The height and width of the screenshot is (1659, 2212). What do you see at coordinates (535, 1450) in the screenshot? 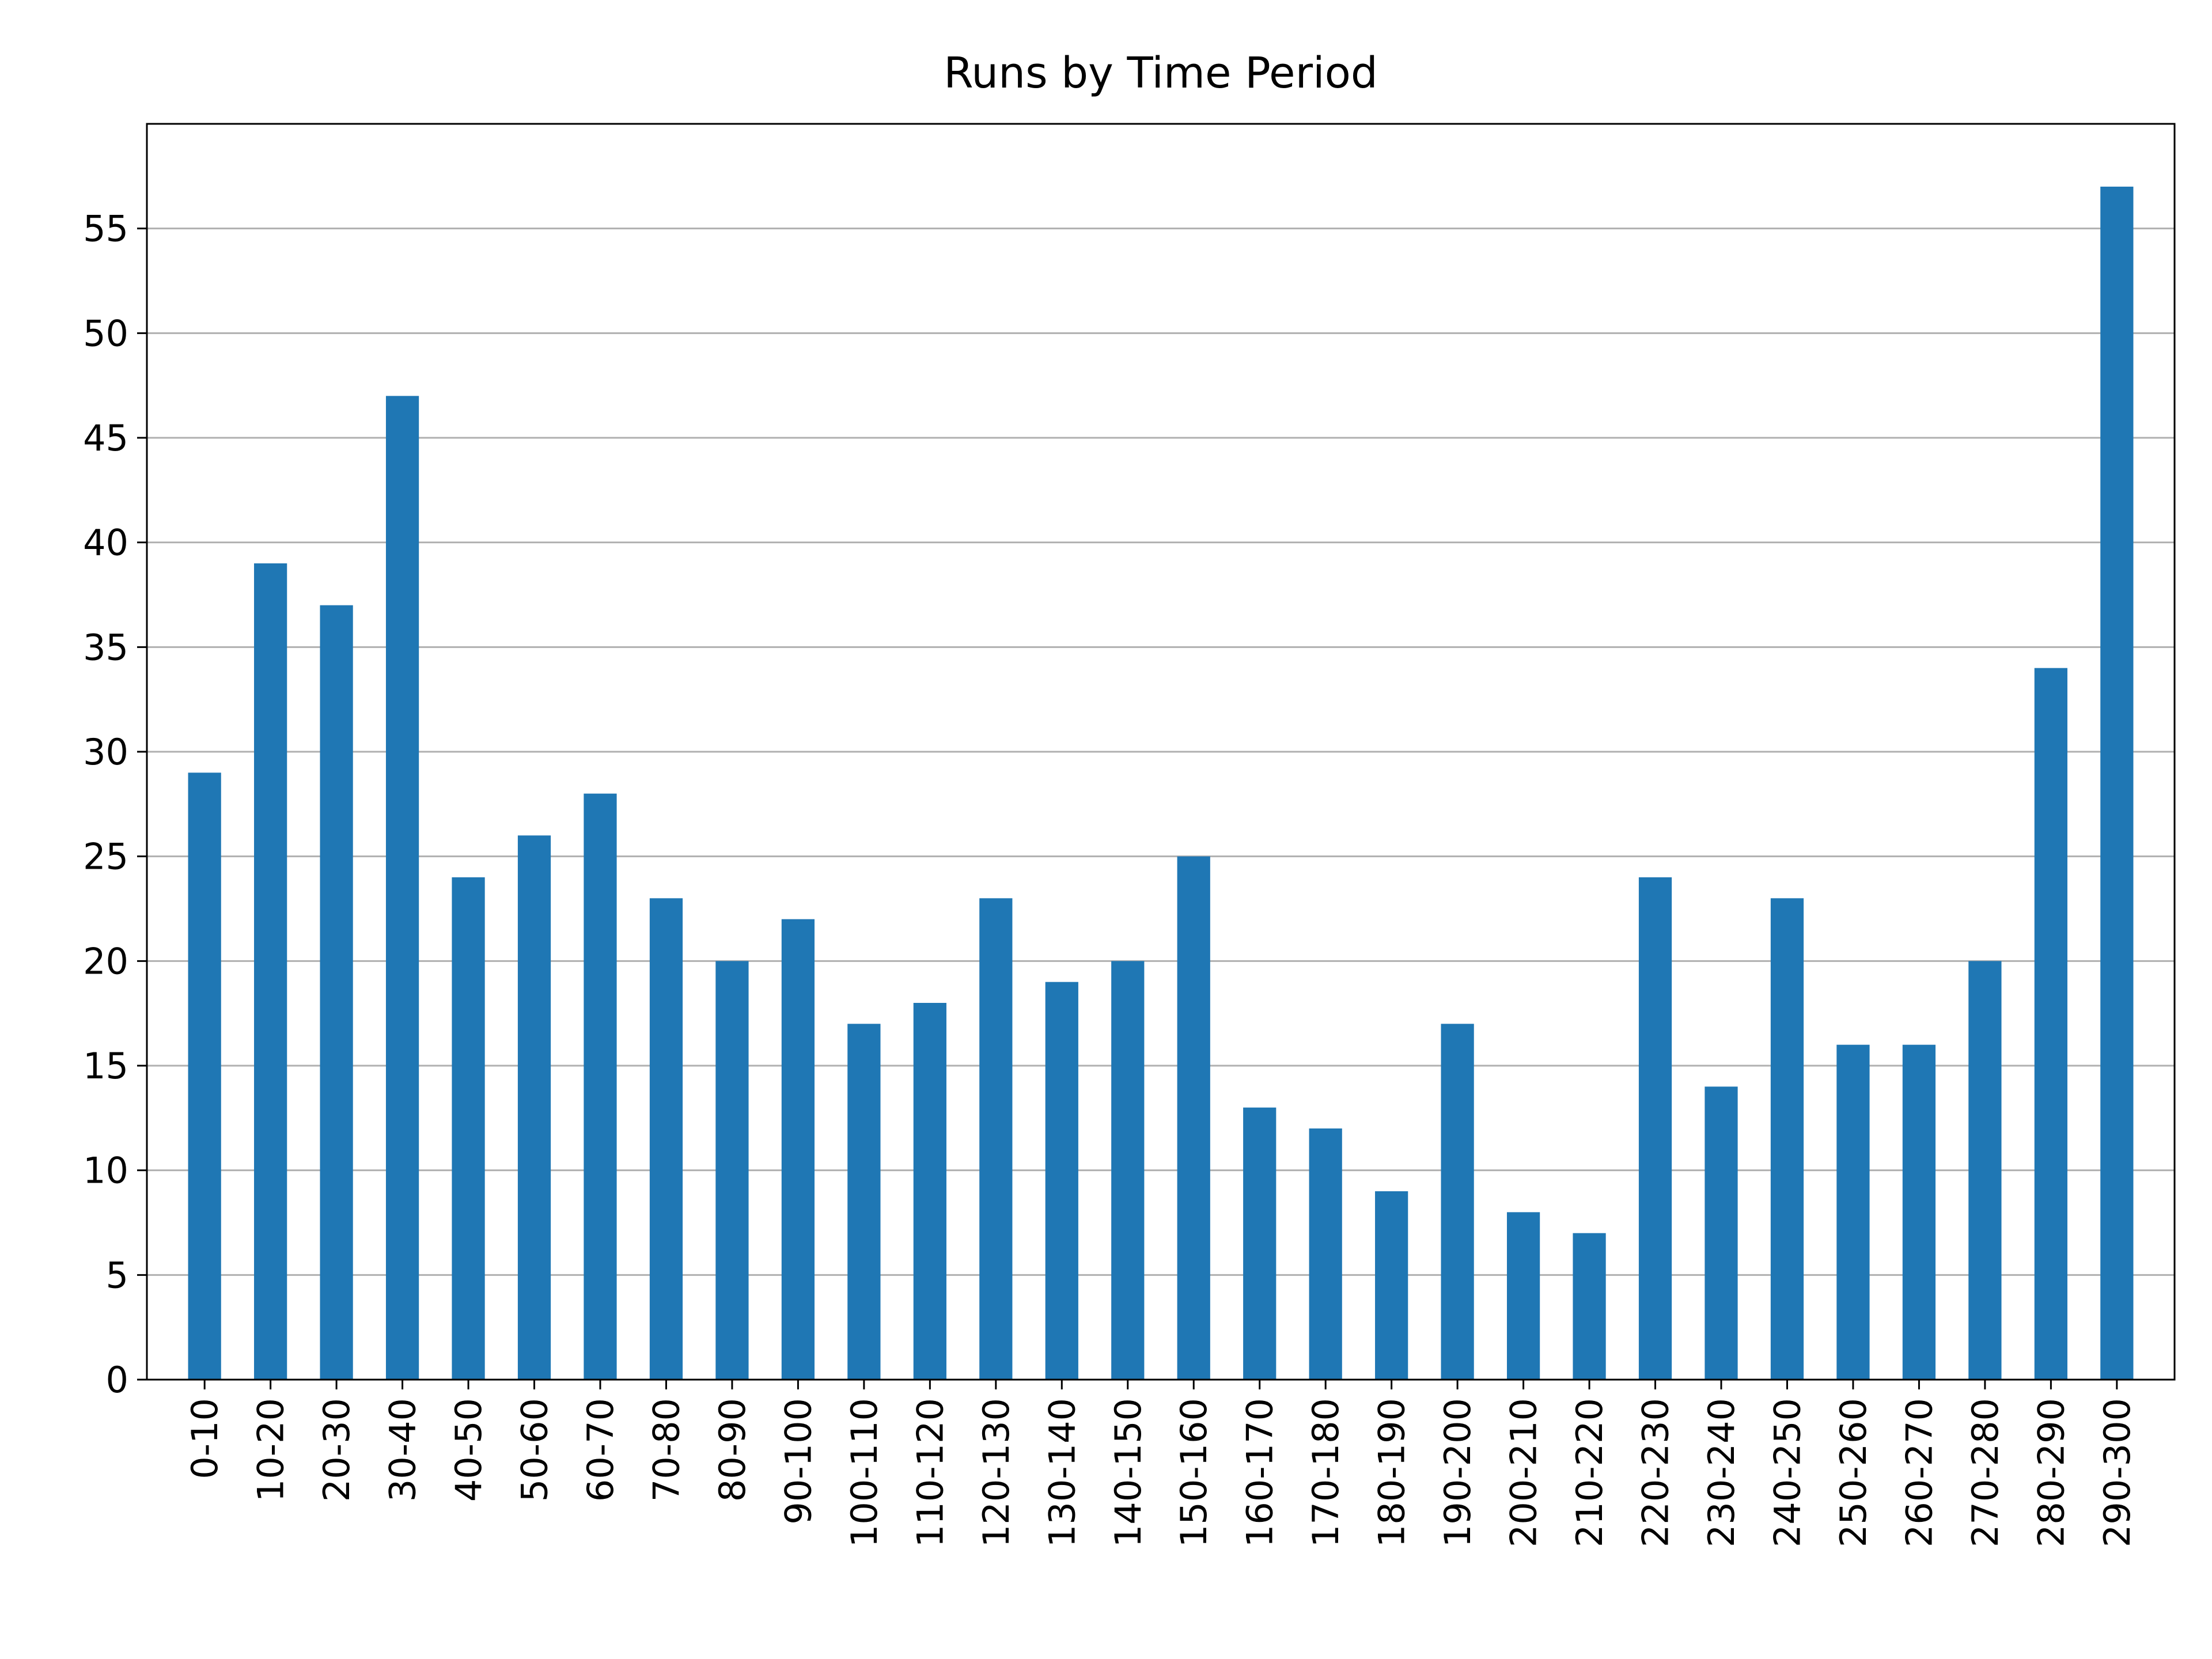
I see `x-tick-label: 50-60` at bounding box center [535, 1450].